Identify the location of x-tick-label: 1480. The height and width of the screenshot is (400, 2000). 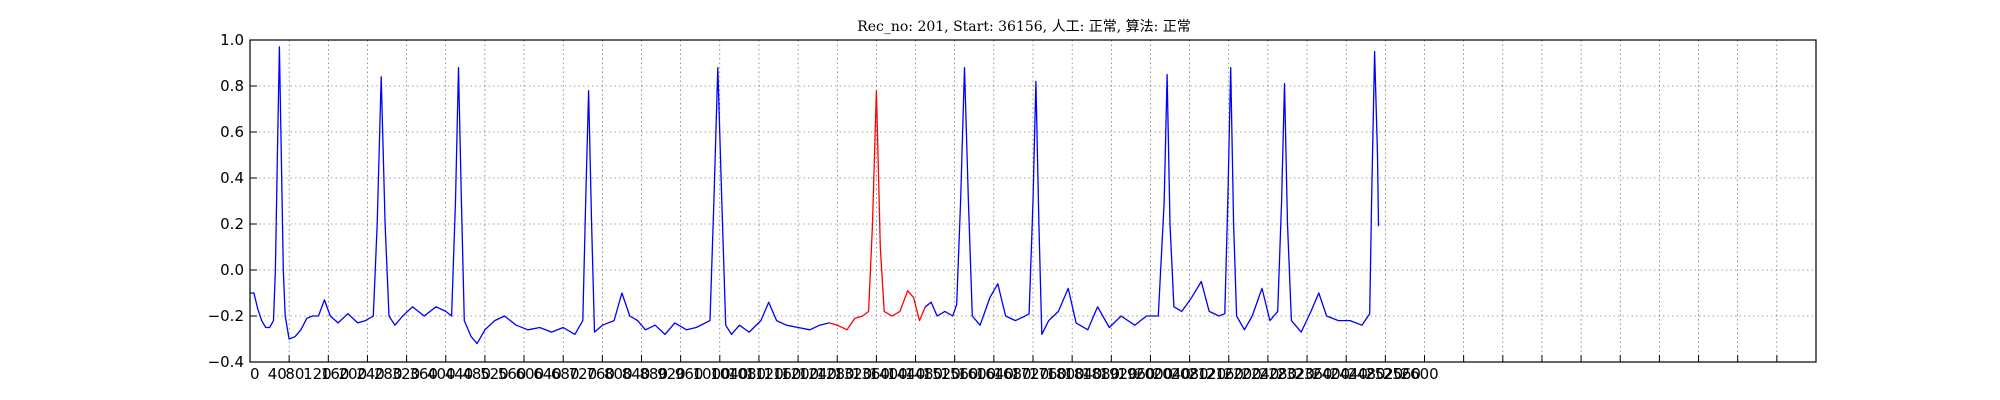
(924, 374).